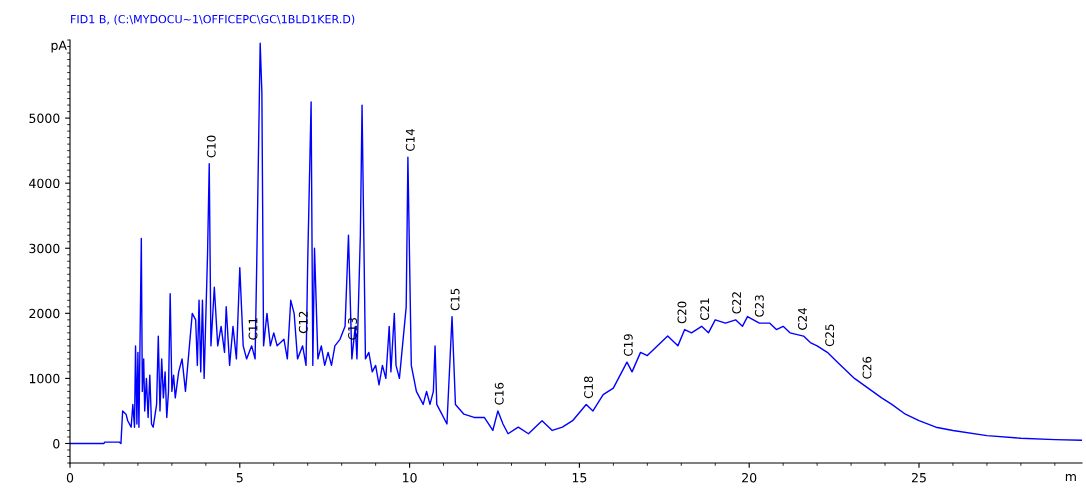  I want to click on annotation: C25, so click(830, 335).